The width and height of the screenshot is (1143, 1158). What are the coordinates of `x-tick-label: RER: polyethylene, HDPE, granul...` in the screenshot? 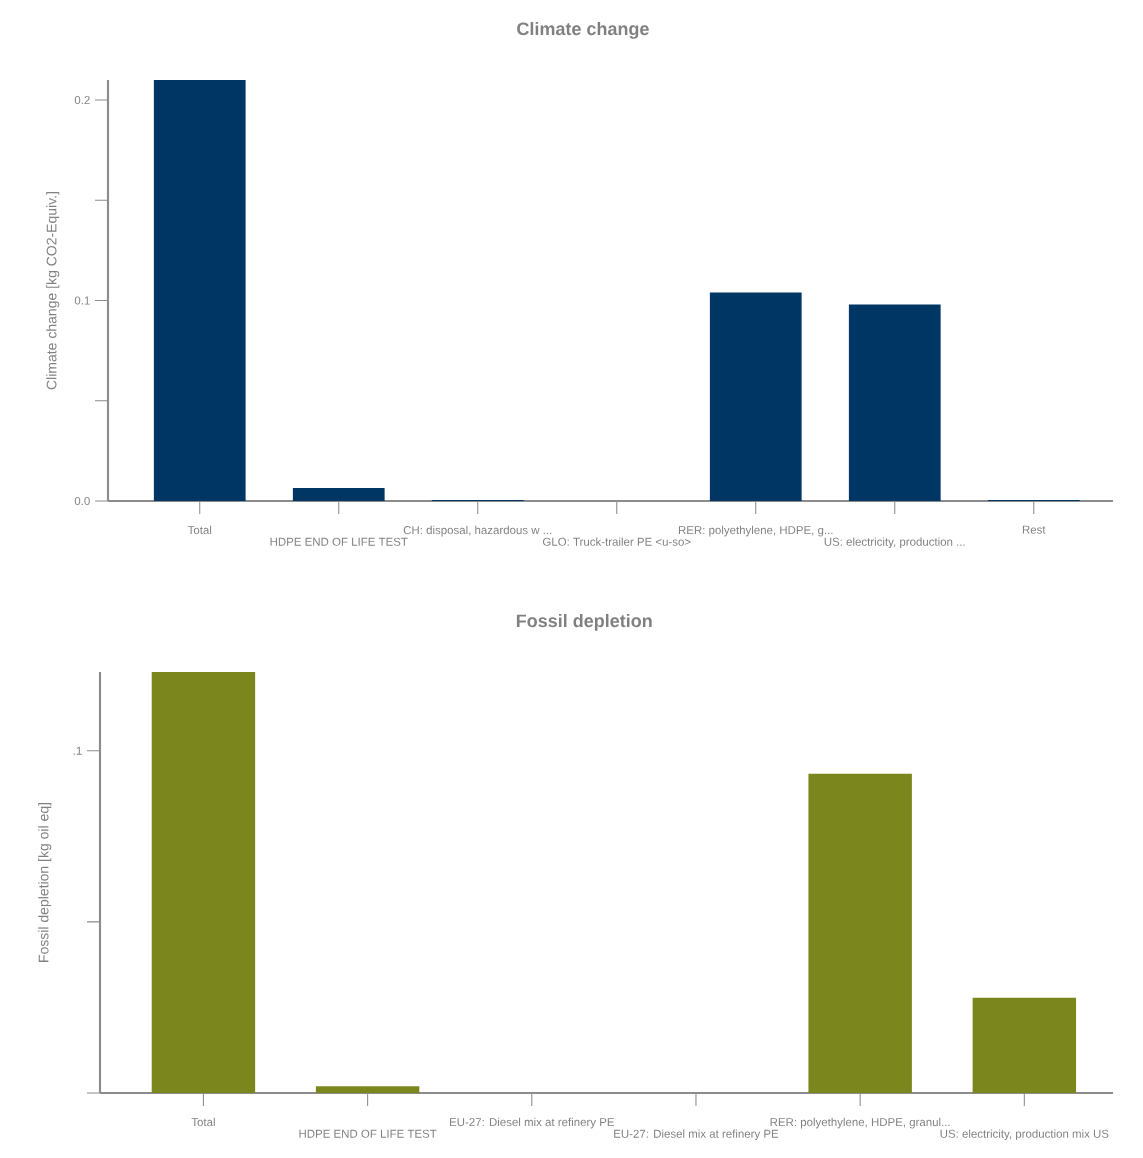 It's located at (860, 1123).